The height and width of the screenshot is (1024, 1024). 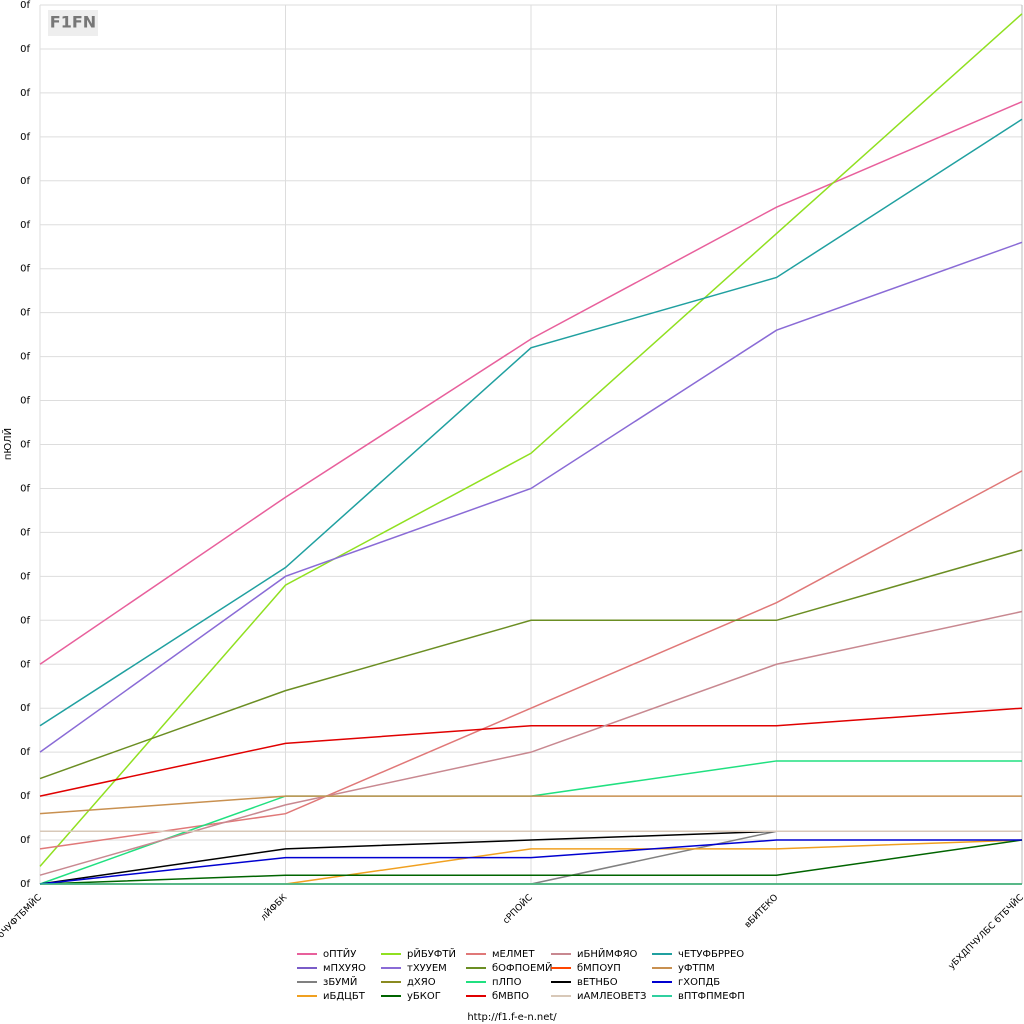 I want to click on legend-label: рЙБУФТЙ, so click(x=431, y=953).